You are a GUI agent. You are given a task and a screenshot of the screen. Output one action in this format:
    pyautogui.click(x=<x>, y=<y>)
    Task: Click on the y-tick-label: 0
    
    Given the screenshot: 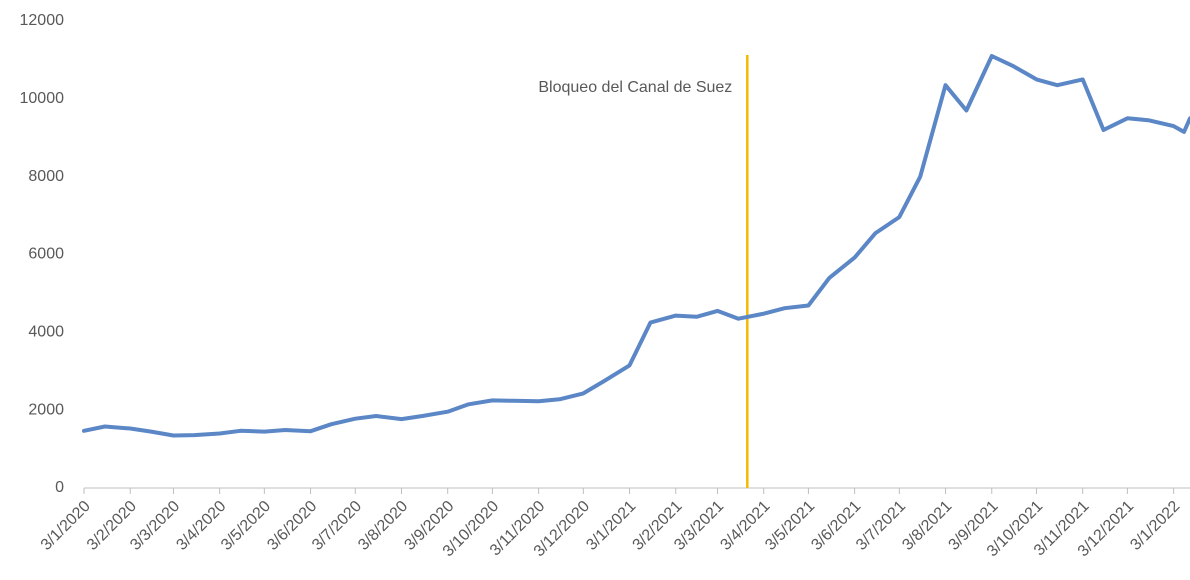 What is the action you would take?
    pyautogui.click(x=59, y=487)
    